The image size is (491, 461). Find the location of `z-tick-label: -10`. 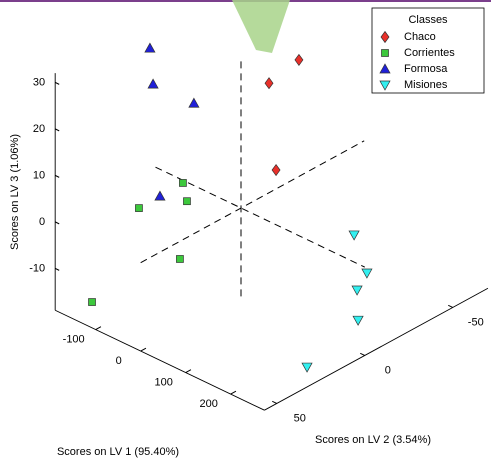

z-tick-label: -10 is located at coordinates (37, 268).